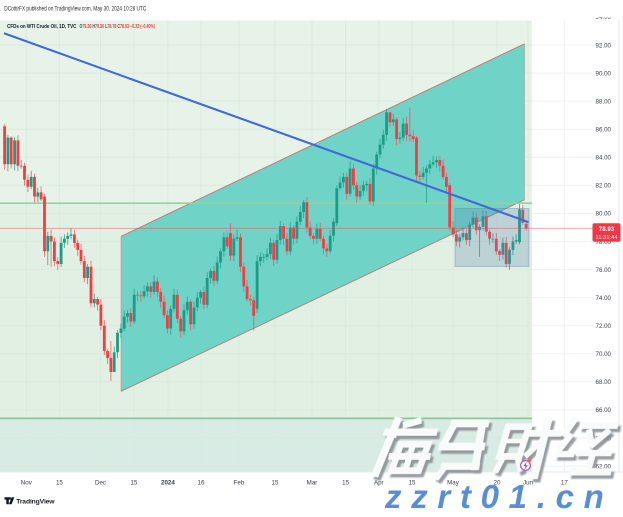  What do you see at coordinates (35, 501) in the screenshot?
I see `svg-text: TradingView` at bounding box center [35, 501].